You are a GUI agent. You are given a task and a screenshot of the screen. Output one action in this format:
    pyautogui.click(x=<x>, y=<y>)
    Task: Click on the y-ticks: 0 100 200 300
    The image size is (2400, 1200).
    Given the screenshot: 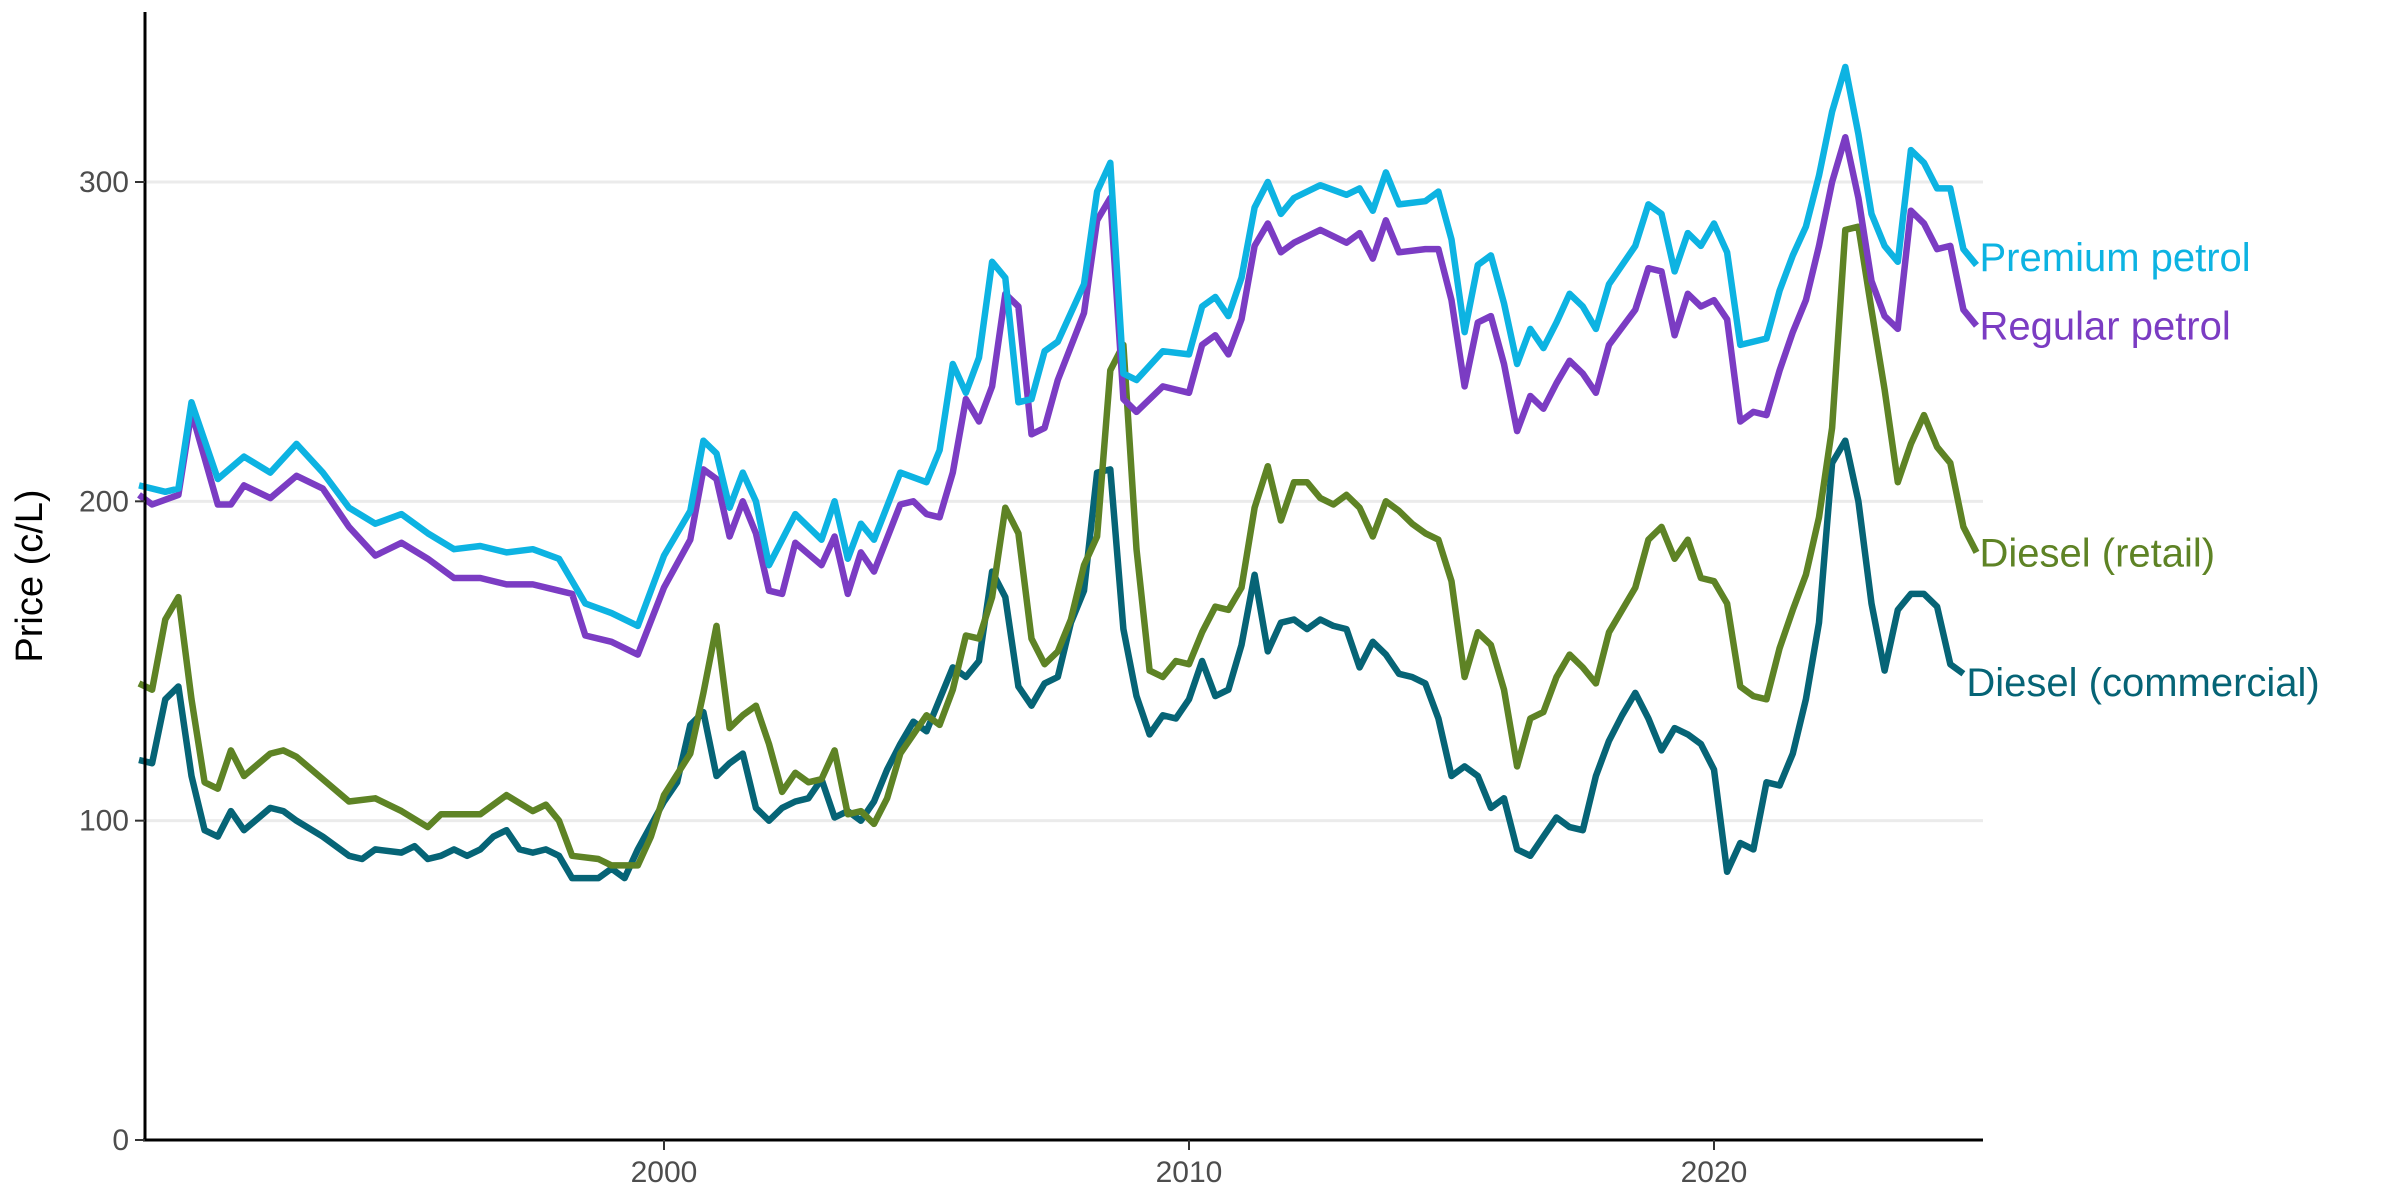 What is the action you would take?
    pyautogui.click(x=112, y=661)
    